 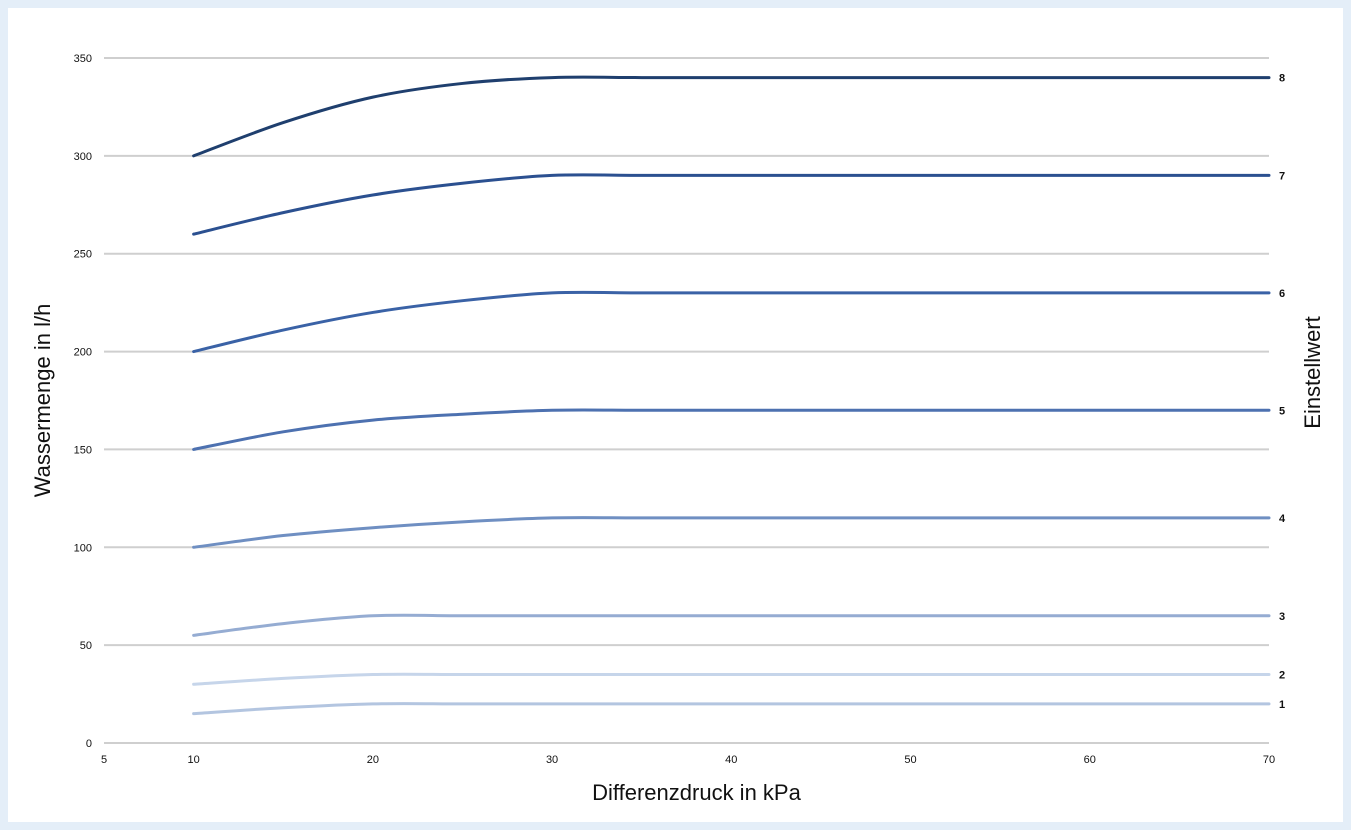 What do you see at coordinates (1090, 760) in the screenshot?
I see `x-tick-label: 60` at bounding box center [1090, 760].